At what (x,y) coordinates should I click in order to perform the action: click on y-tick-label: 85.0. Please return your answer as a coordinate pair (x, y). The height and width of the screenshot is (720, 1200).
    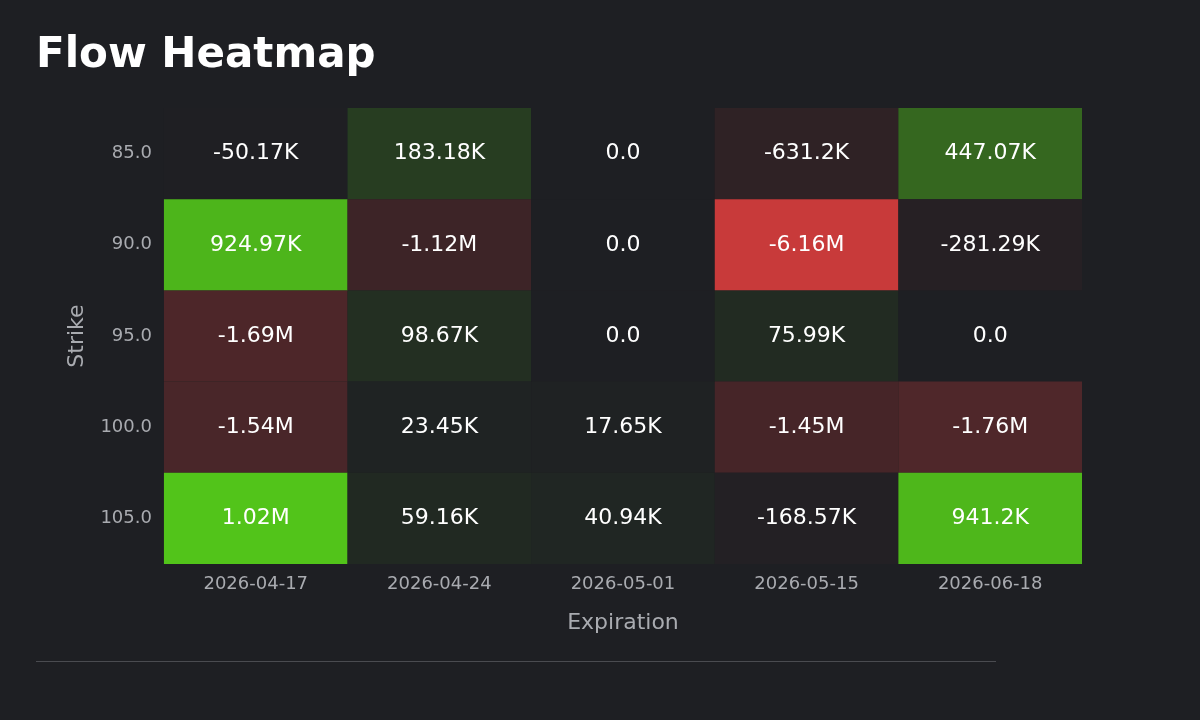
    Looking at the image, I should click on (131, 152).